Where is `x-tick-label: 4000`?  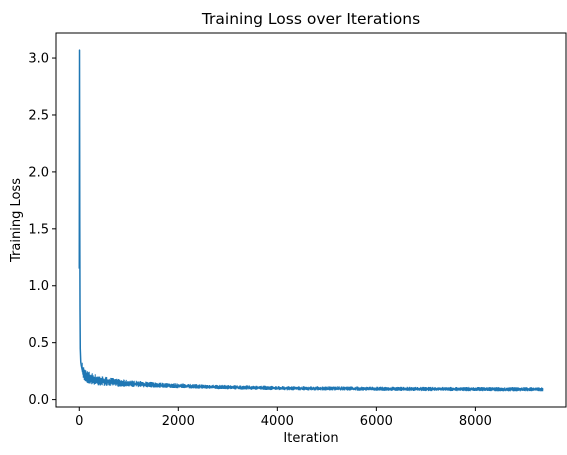
x-tick-label: 4000 is located at coordinates (277, 421).